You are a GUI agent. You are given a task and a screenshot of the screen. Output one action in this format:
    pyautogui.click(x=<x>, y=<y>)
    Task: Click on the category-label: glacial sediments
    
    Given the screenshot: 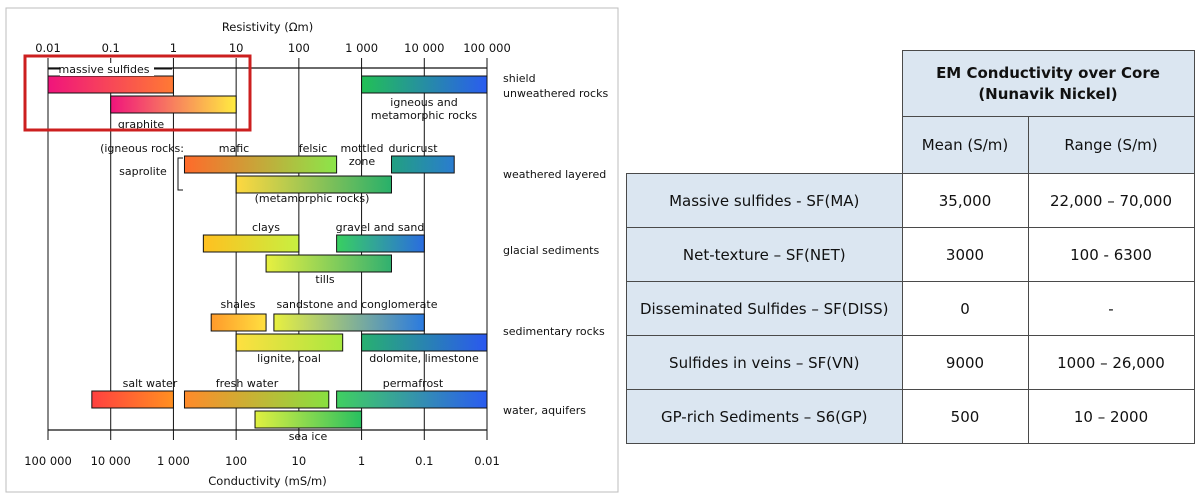 What is the action you would take?
    pyautogui.click(x=551, y=250)
    